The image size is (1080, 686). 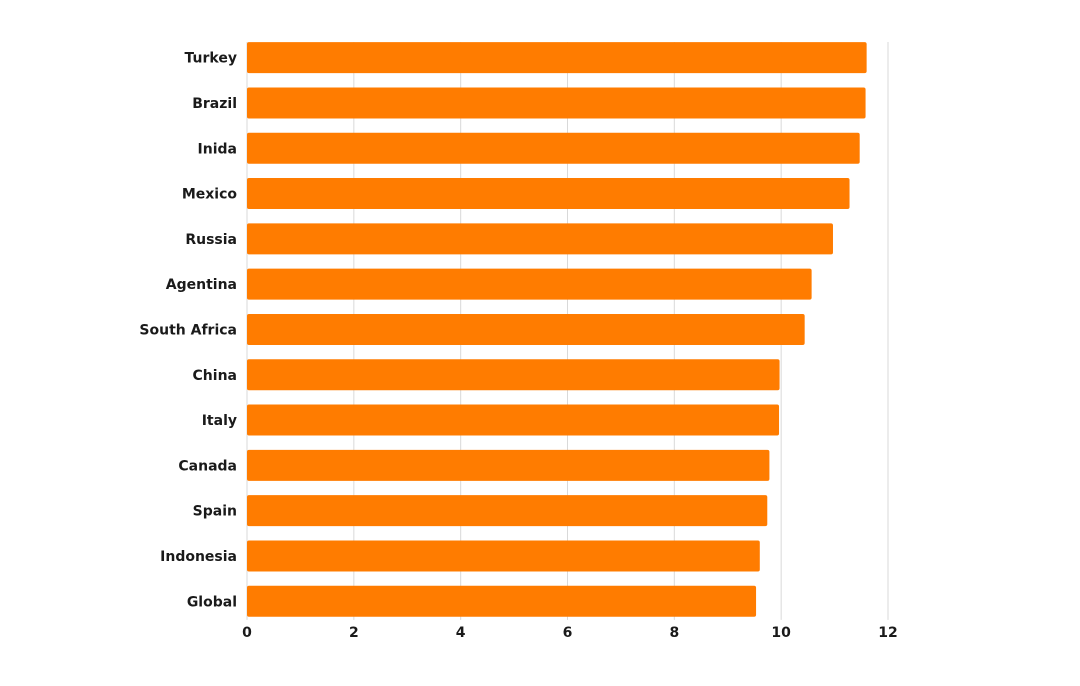 I want to click on x-axis-tick-labels: 0 2 4 6 8 10 12, so click(x=570, y=633).